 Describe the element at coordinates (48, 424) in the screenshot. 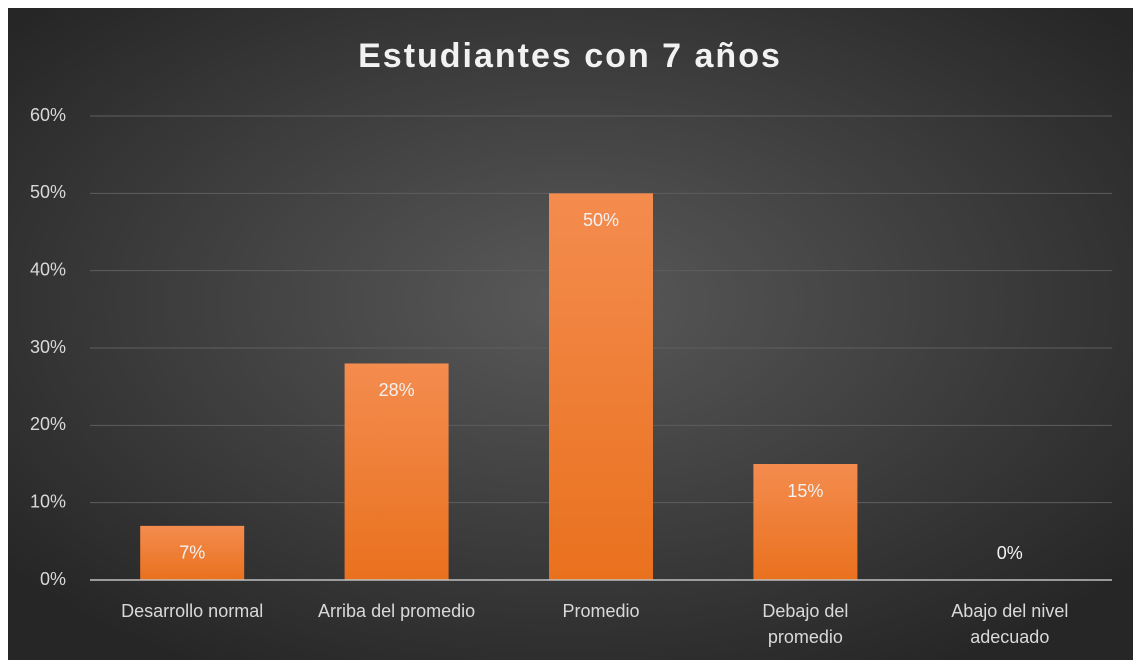

I see `y-tick-label: 20%` at that location.